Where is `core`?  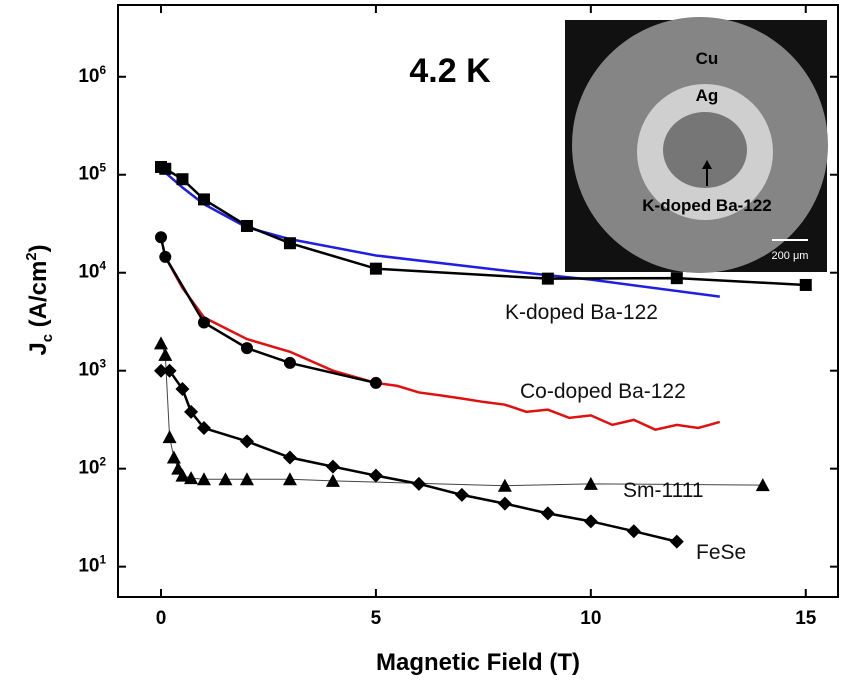 core is located at coordinates (705, 150).